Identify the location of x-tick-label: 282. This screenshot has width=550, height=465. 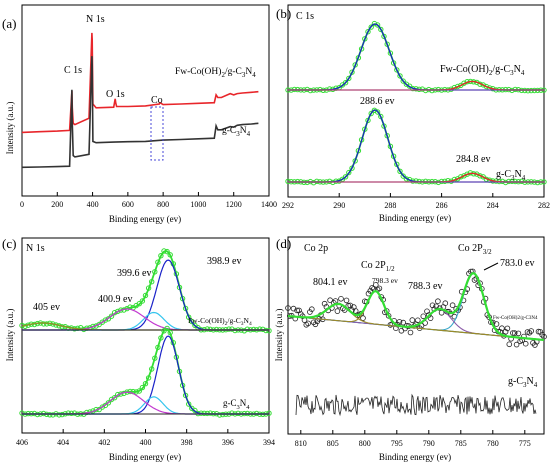
(544, 205).